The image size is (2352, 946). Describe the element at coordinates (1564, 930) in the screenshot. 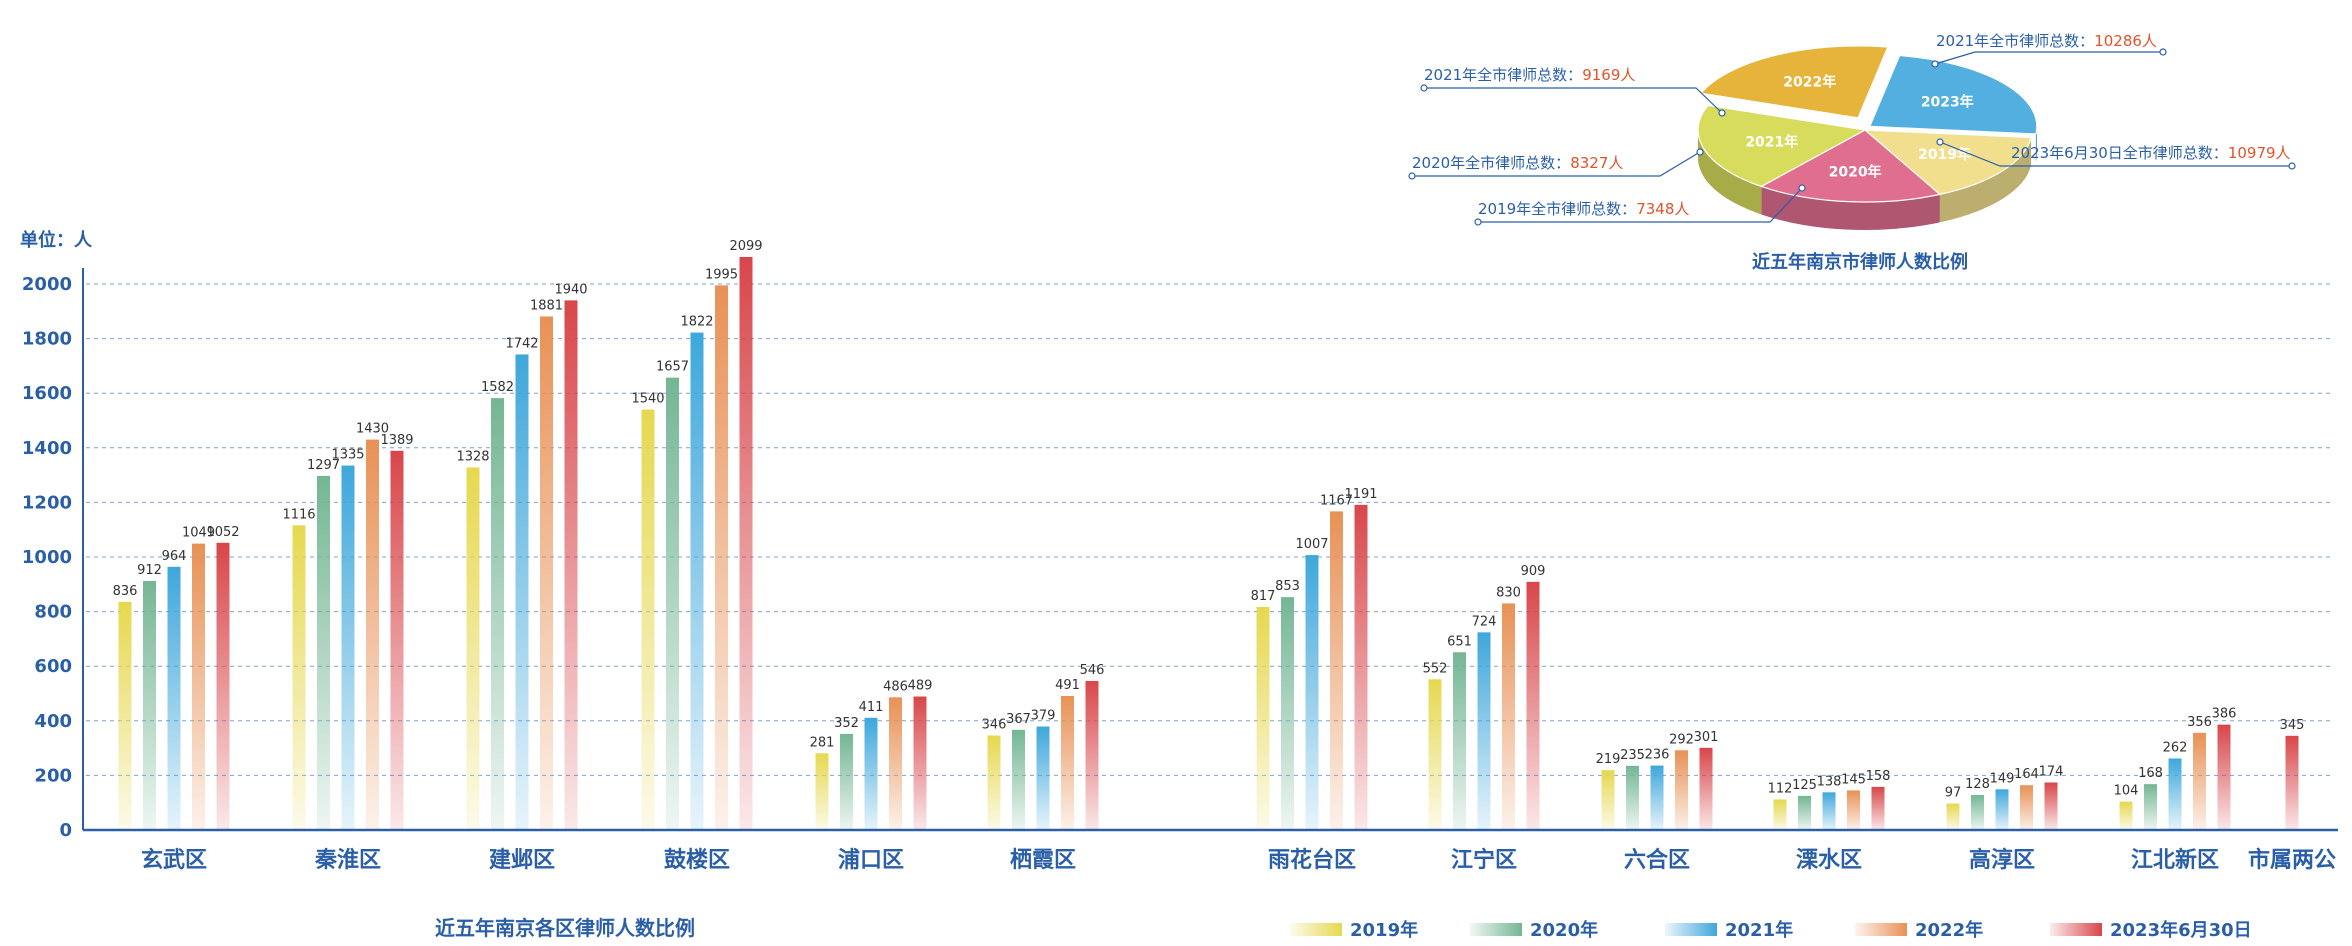

I see `legend-label: 2020年` at that location.